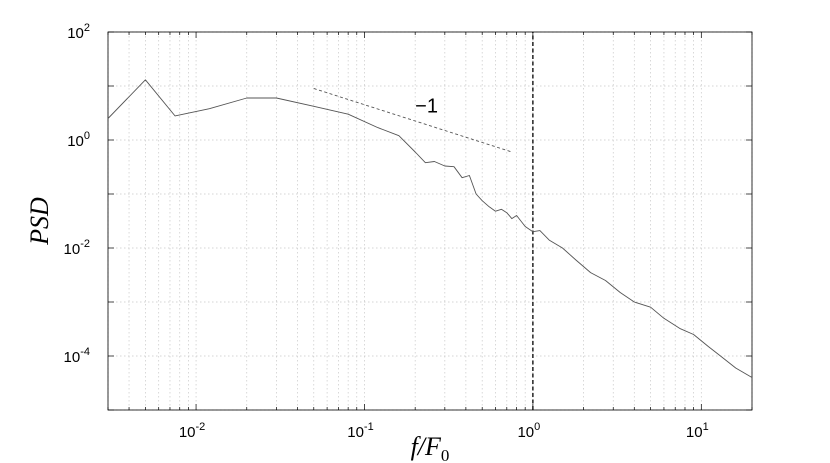 This screenshot has width=830, height=463. I want to click on x-tick-labels: 10⁻² 10⁻¹ 10⁰ 10¹, so click(444, 431).